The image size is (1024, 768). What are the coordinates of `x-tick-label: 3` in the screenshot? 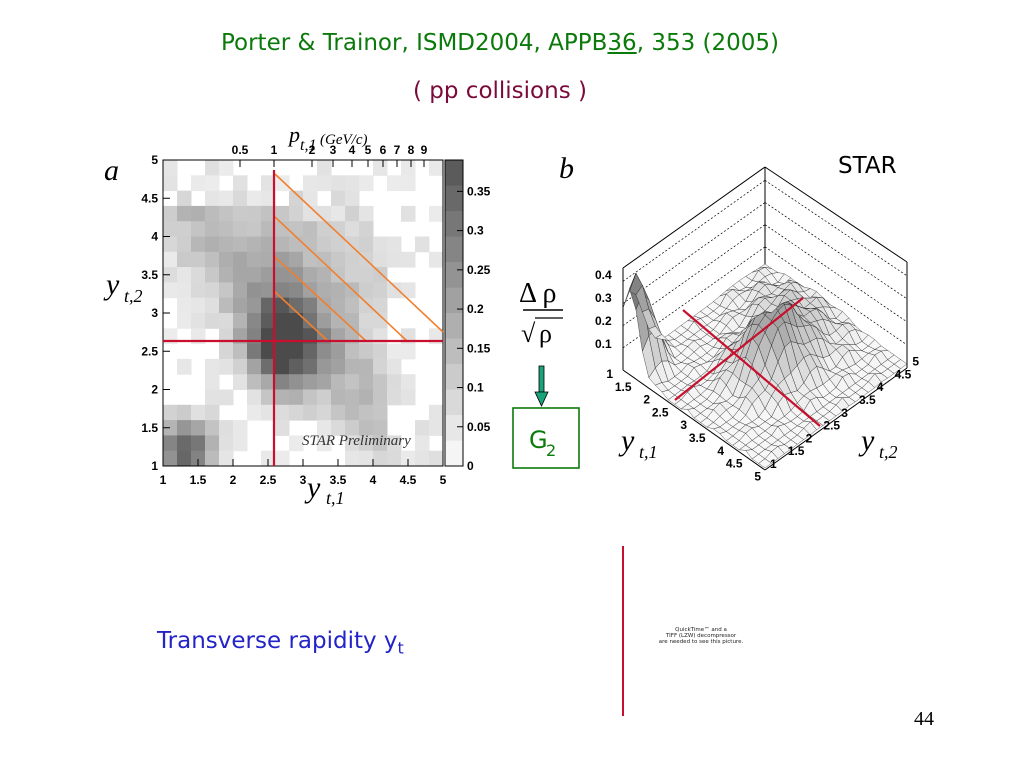 It's located at (303, 480).